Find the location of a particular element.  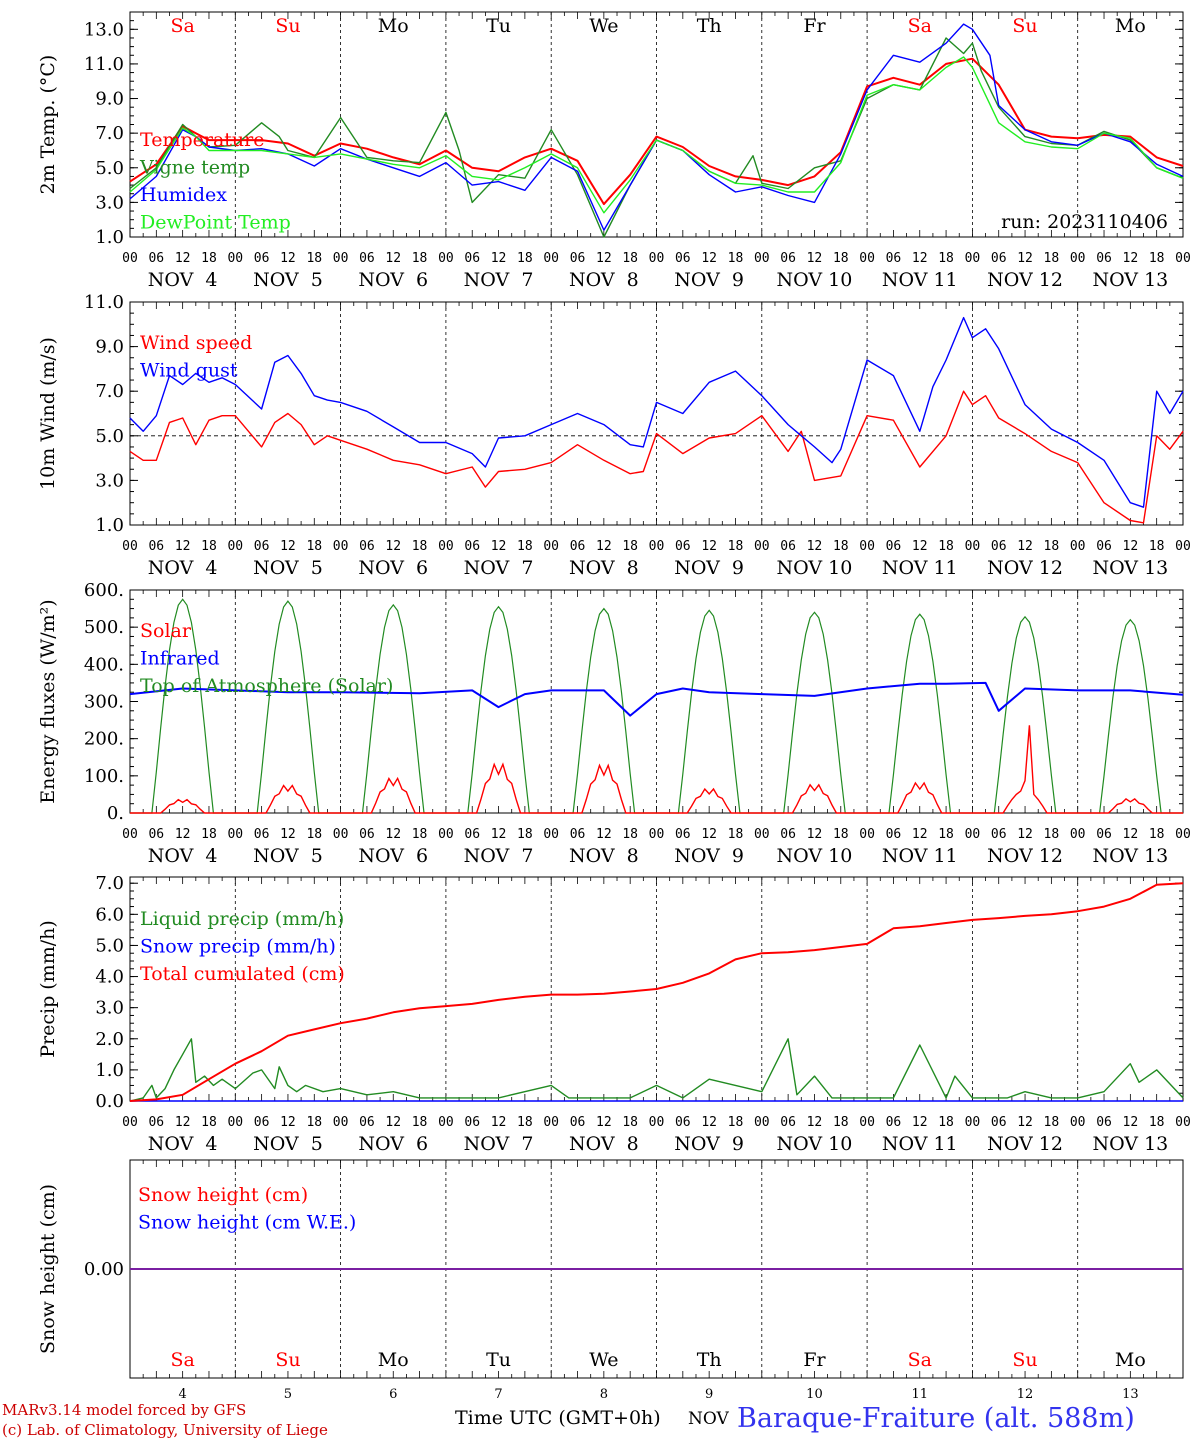

legend-entry: Wind gust is located at coordinates (189, 371).